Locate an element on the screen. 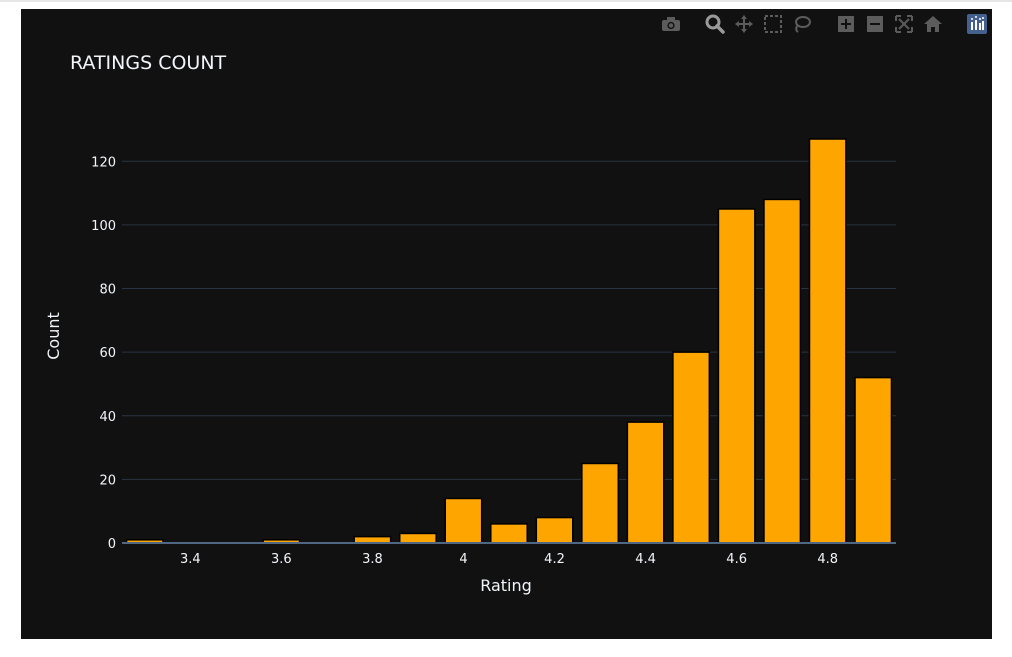  y-tick-label: 120 is located at coordinates (103, 162).